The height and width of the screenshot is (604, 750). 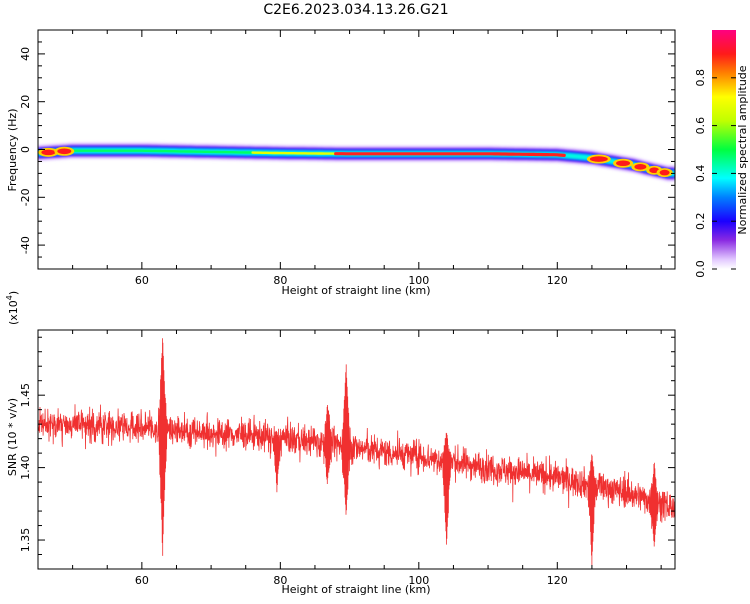 I want to click on snr-ytick-label: 1.35, so click(x=25, y=540).